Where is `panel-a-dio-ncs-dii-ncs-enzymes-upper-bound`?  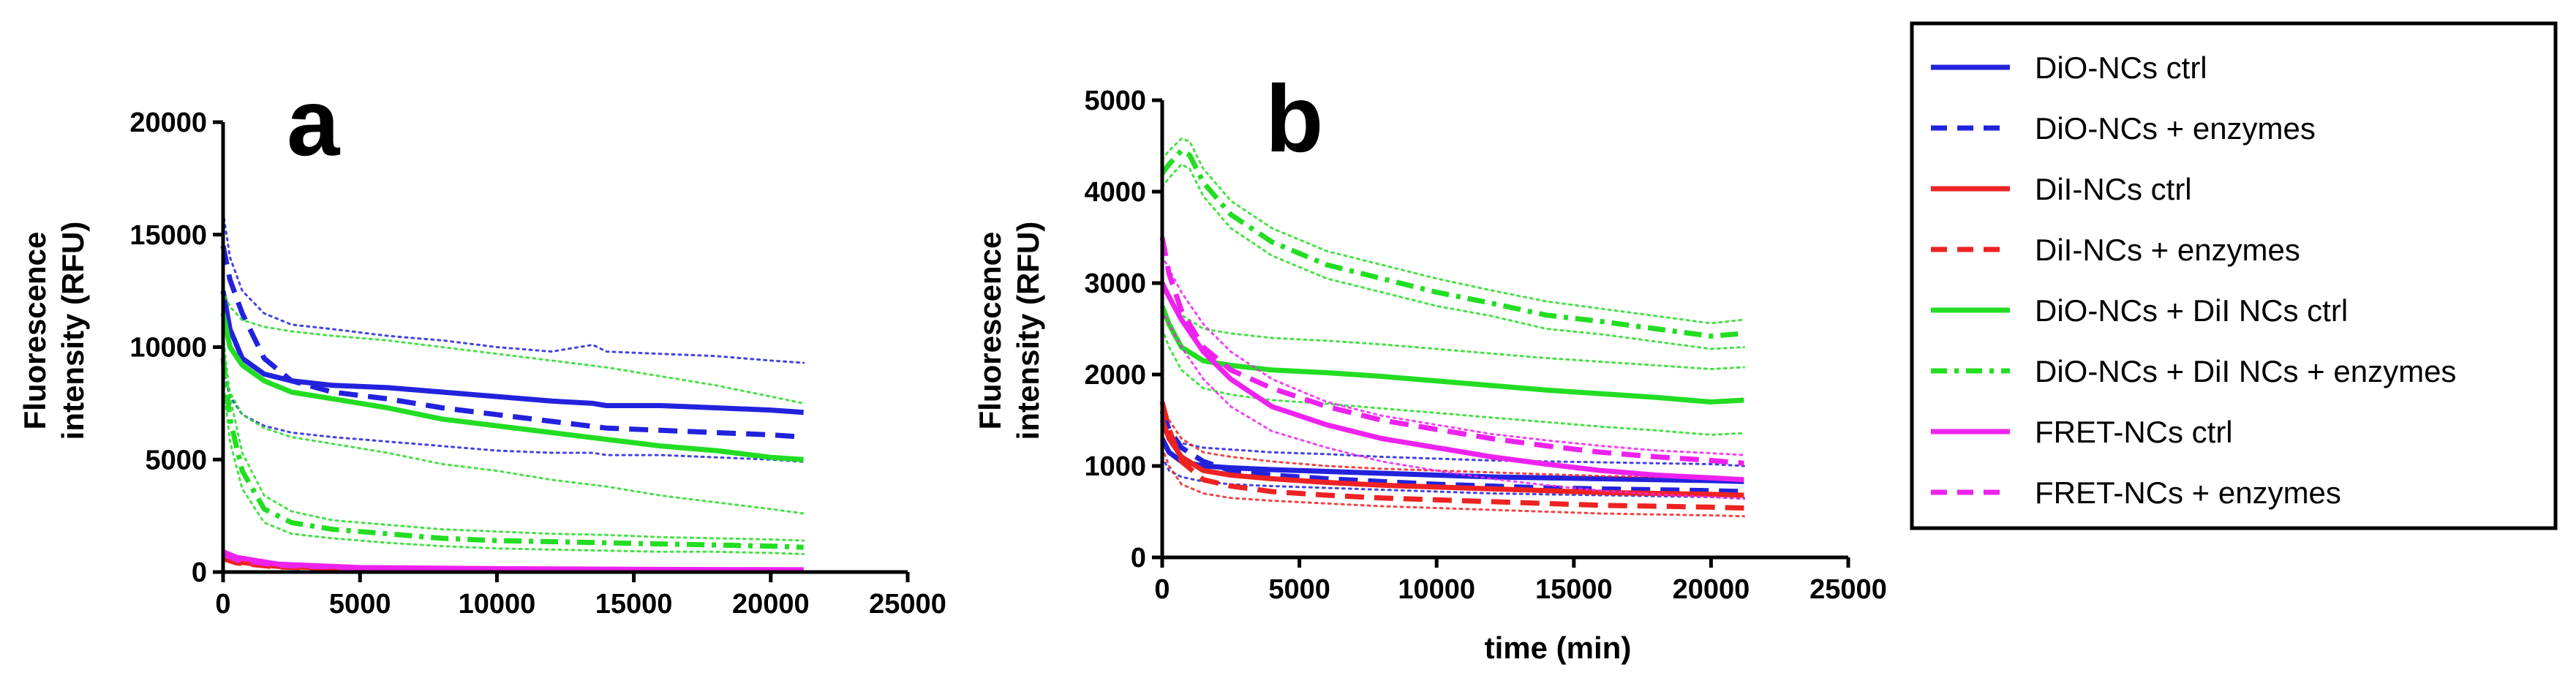 panel-a-dio-ncs-dii-ncs-enzymes-upper-bound is located at coordinates (513, 438).